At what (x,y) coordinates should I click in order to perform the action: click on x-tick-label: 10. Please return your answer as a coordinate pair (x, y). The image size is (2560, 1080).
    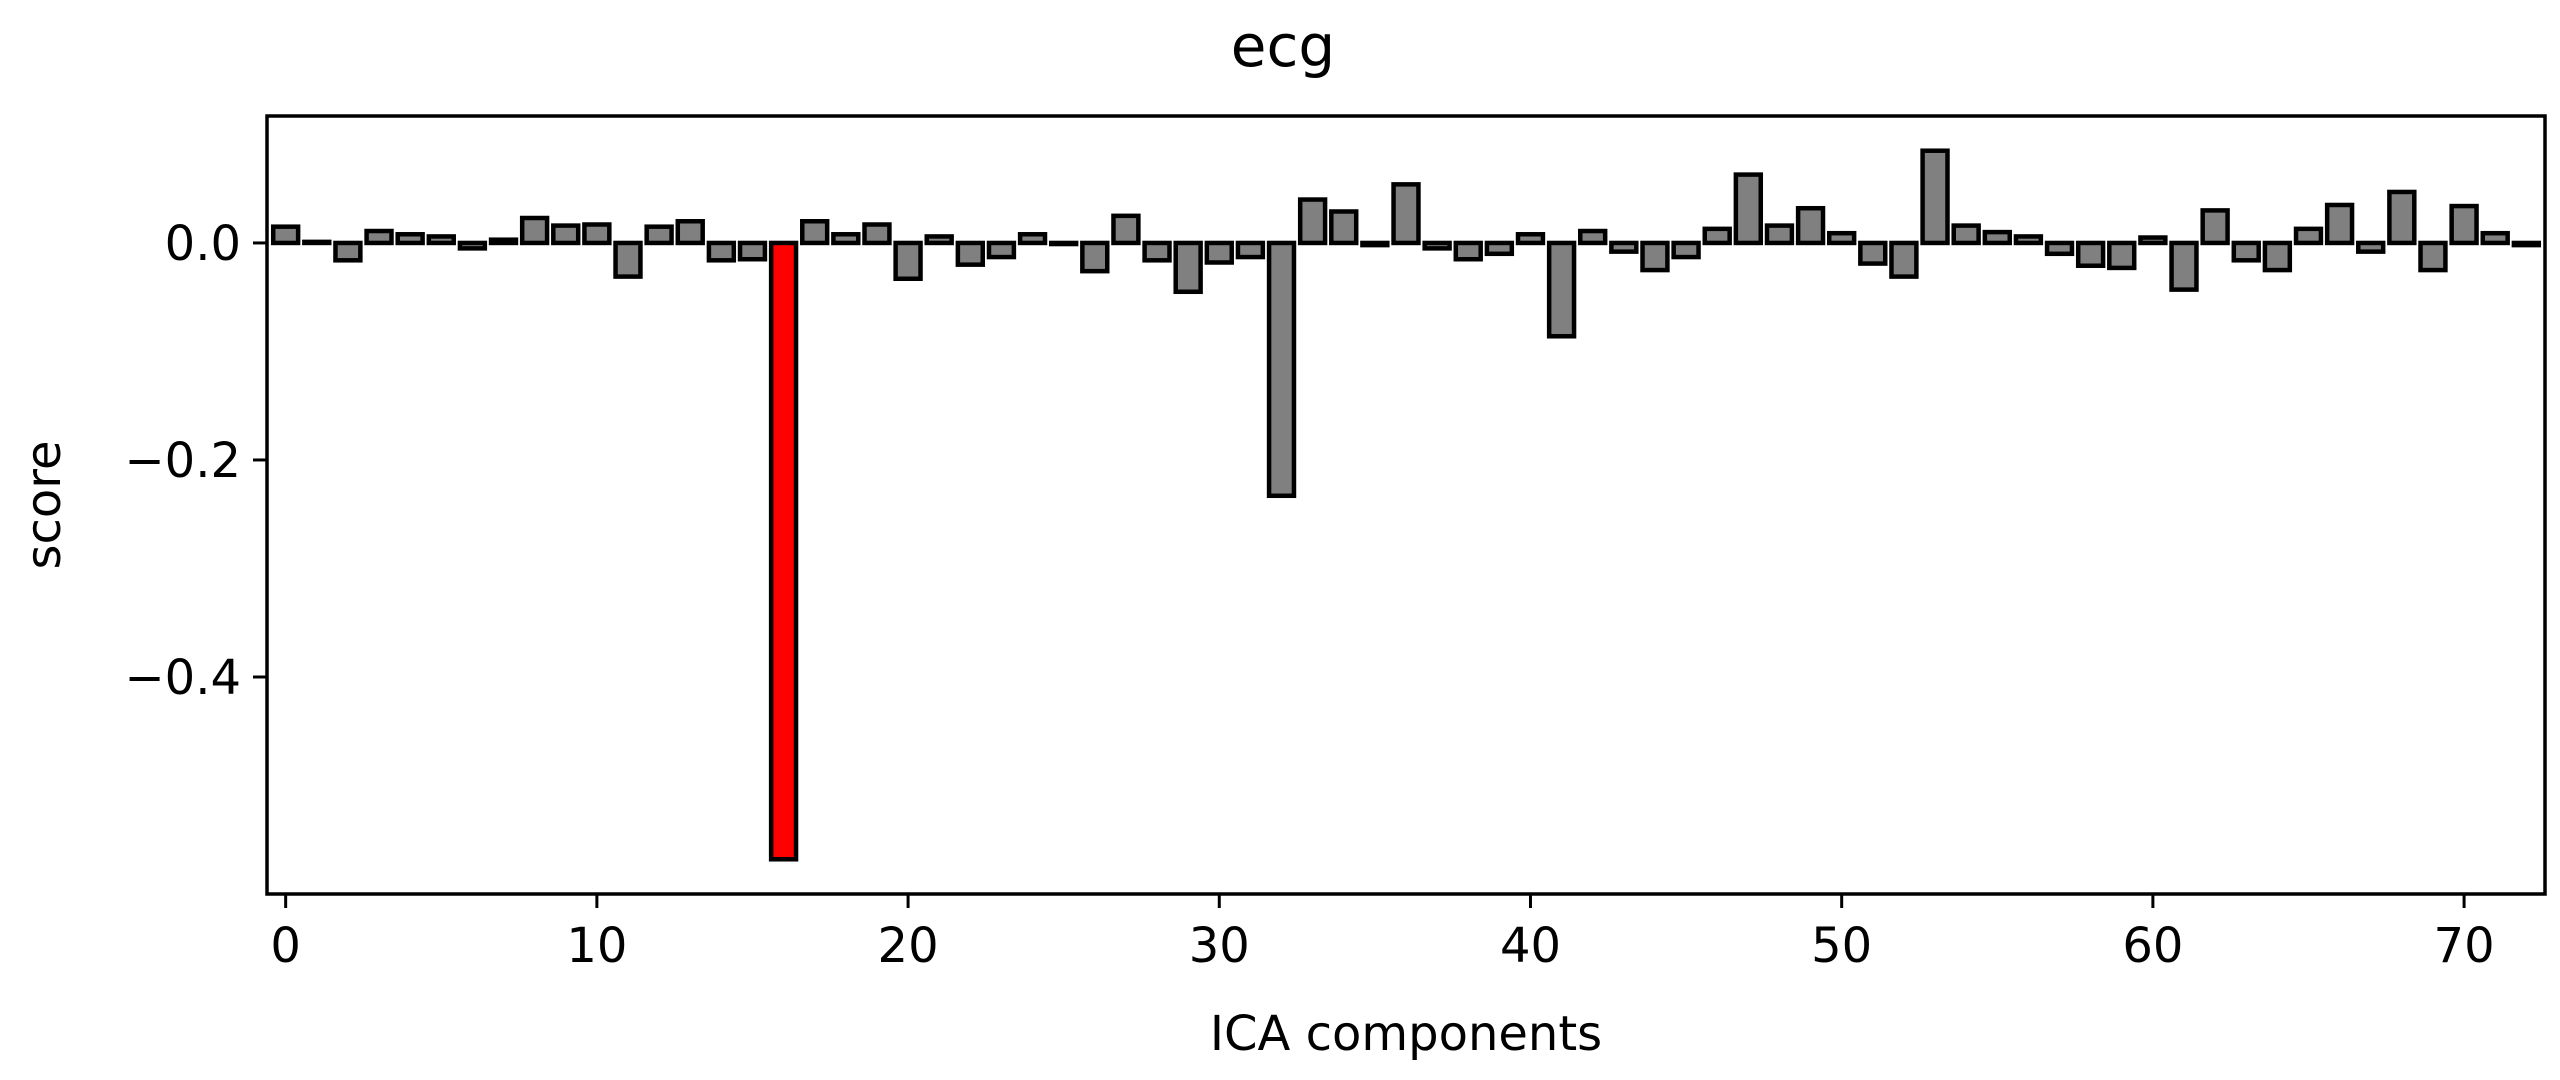
    Looking at the image, I should click on (596, 946).